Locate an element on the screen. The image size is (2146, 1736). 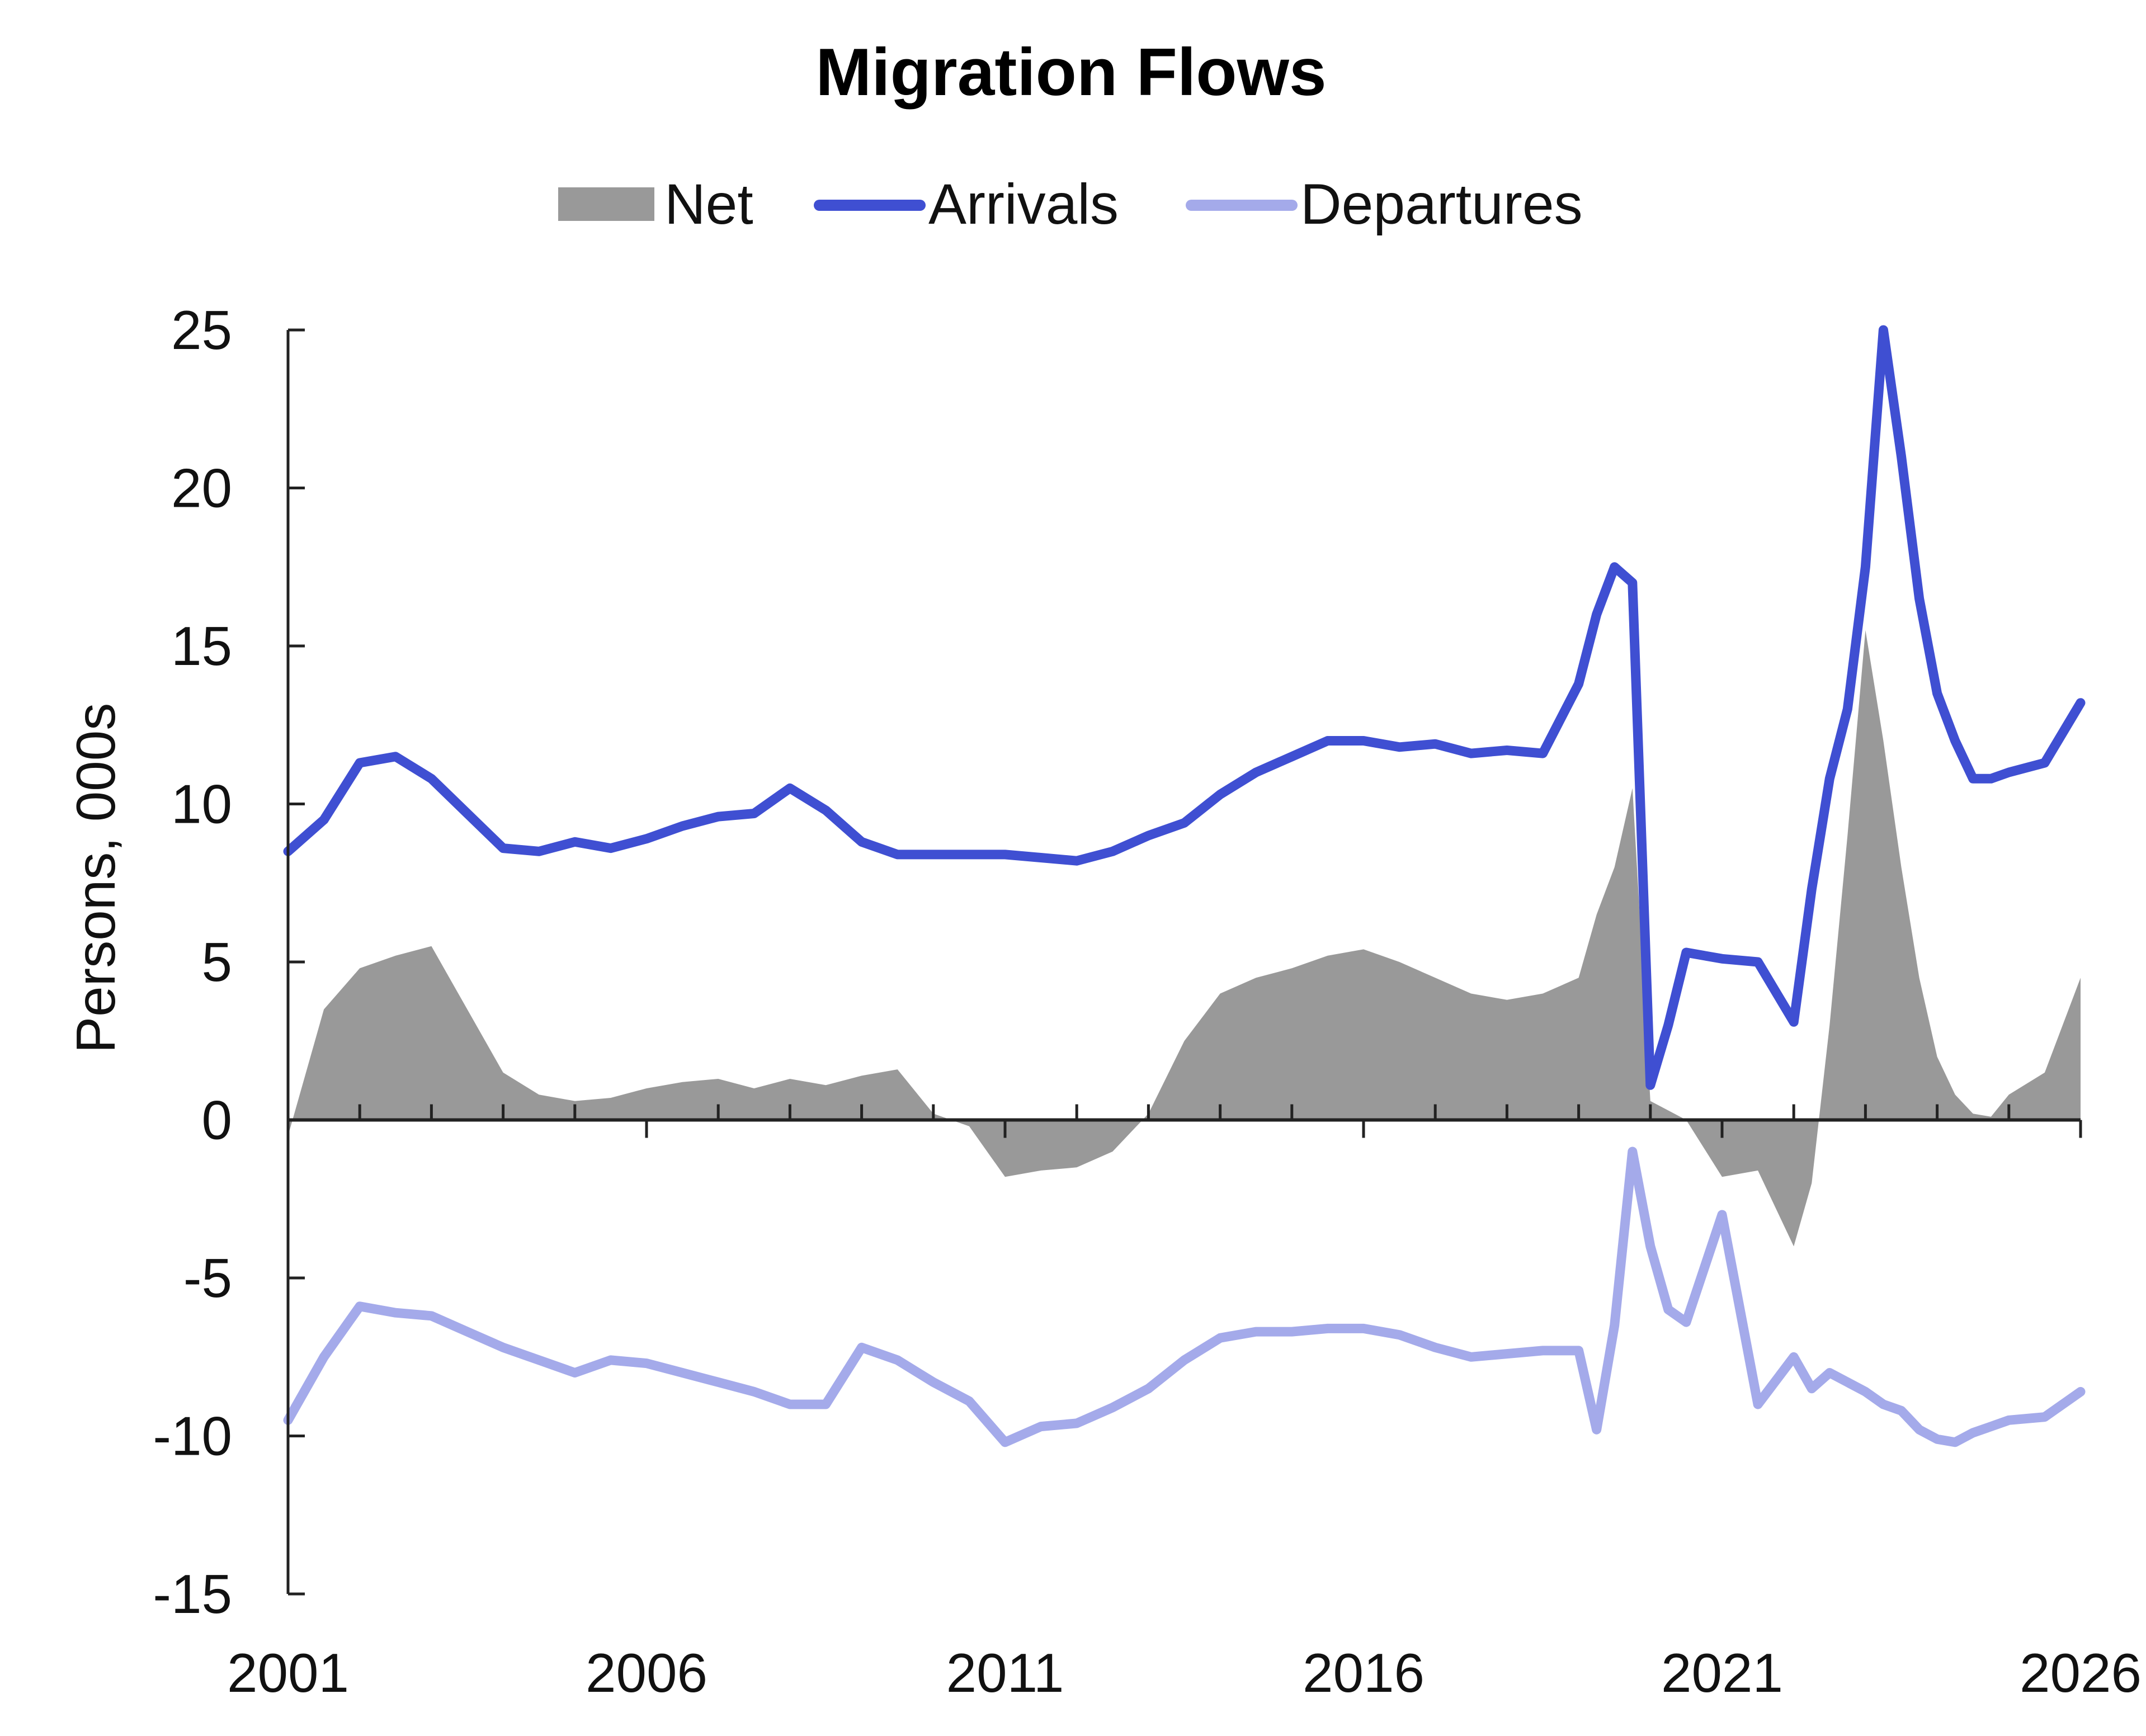
legend-item-arrivals: Arrivals is located at coordinates (966, 204).